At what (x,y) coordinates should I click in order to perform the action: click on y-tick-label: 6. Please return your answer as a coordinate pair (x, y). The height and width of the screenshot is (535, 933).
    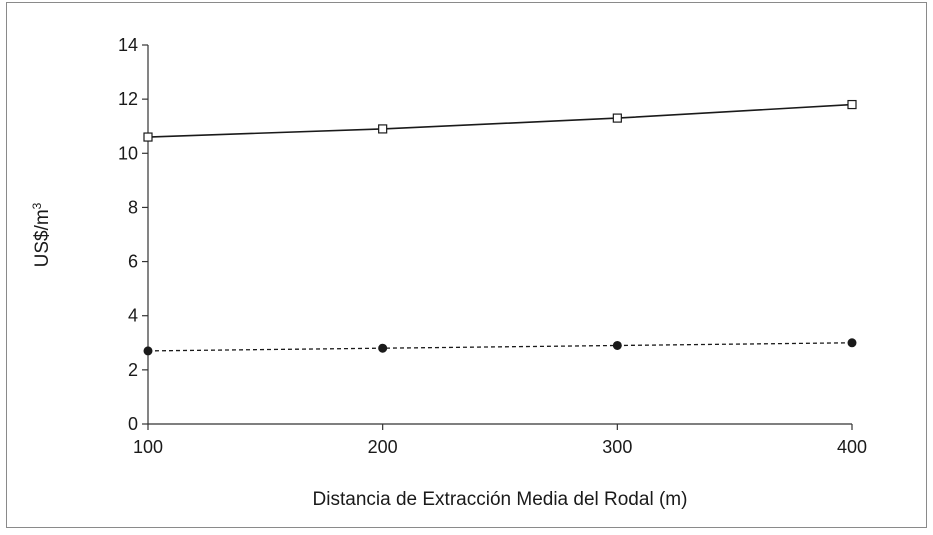
    Looking at the image, I should click on (133, 262).